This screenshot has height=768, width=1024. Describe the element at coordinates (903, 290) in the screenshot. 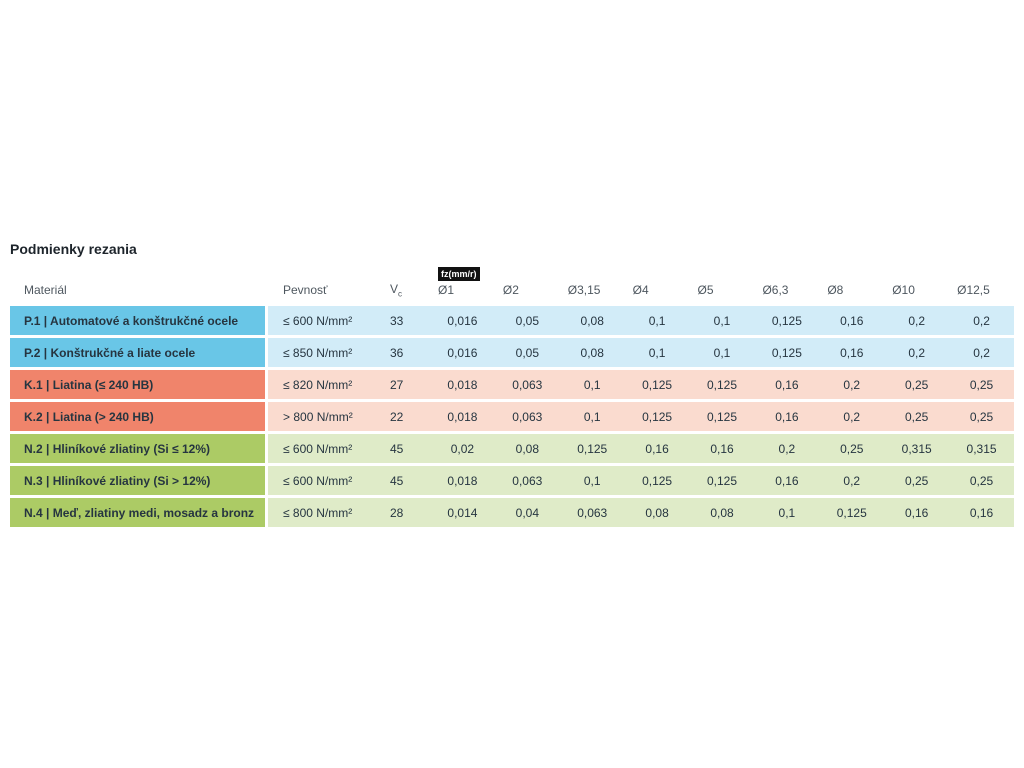

I see `column-header-diameter-8: Ø10` at that location.